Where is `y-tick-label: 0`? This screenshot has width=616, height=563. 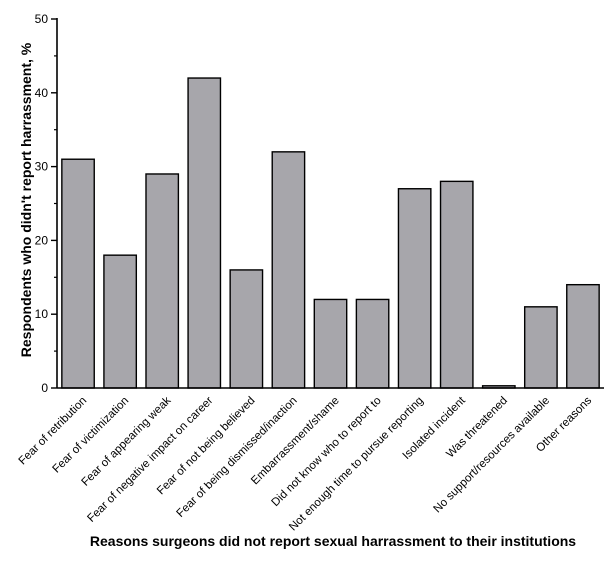 y-tick-label: 0 is located at coordinates (44, 388).